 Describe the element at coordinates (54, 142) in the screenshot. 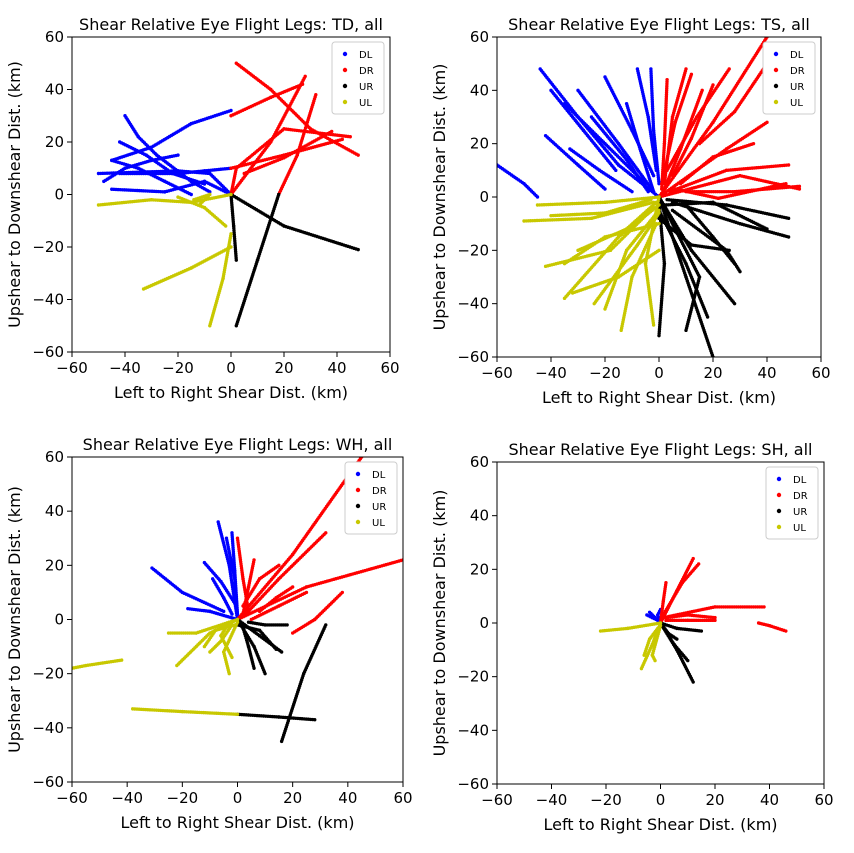

I see `y-tick-label: 20` at that location.